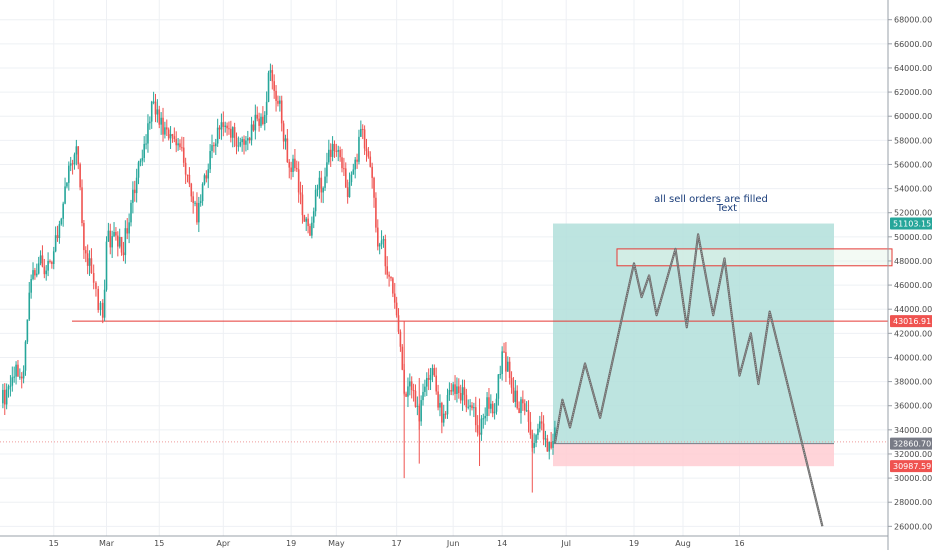 The width and height of the screenshot is (932, 550). I want to click on y-tick-label: 64000.00, so click(913, 68).